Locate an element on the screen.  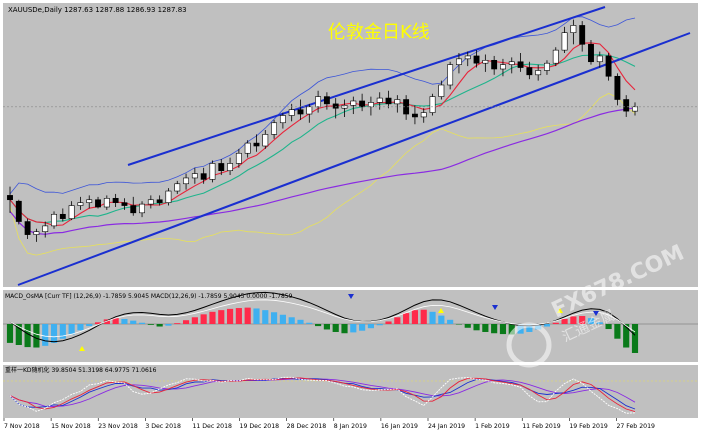
date-tick-label: 11 Feb 2019 is located at coordinates (541, 426).